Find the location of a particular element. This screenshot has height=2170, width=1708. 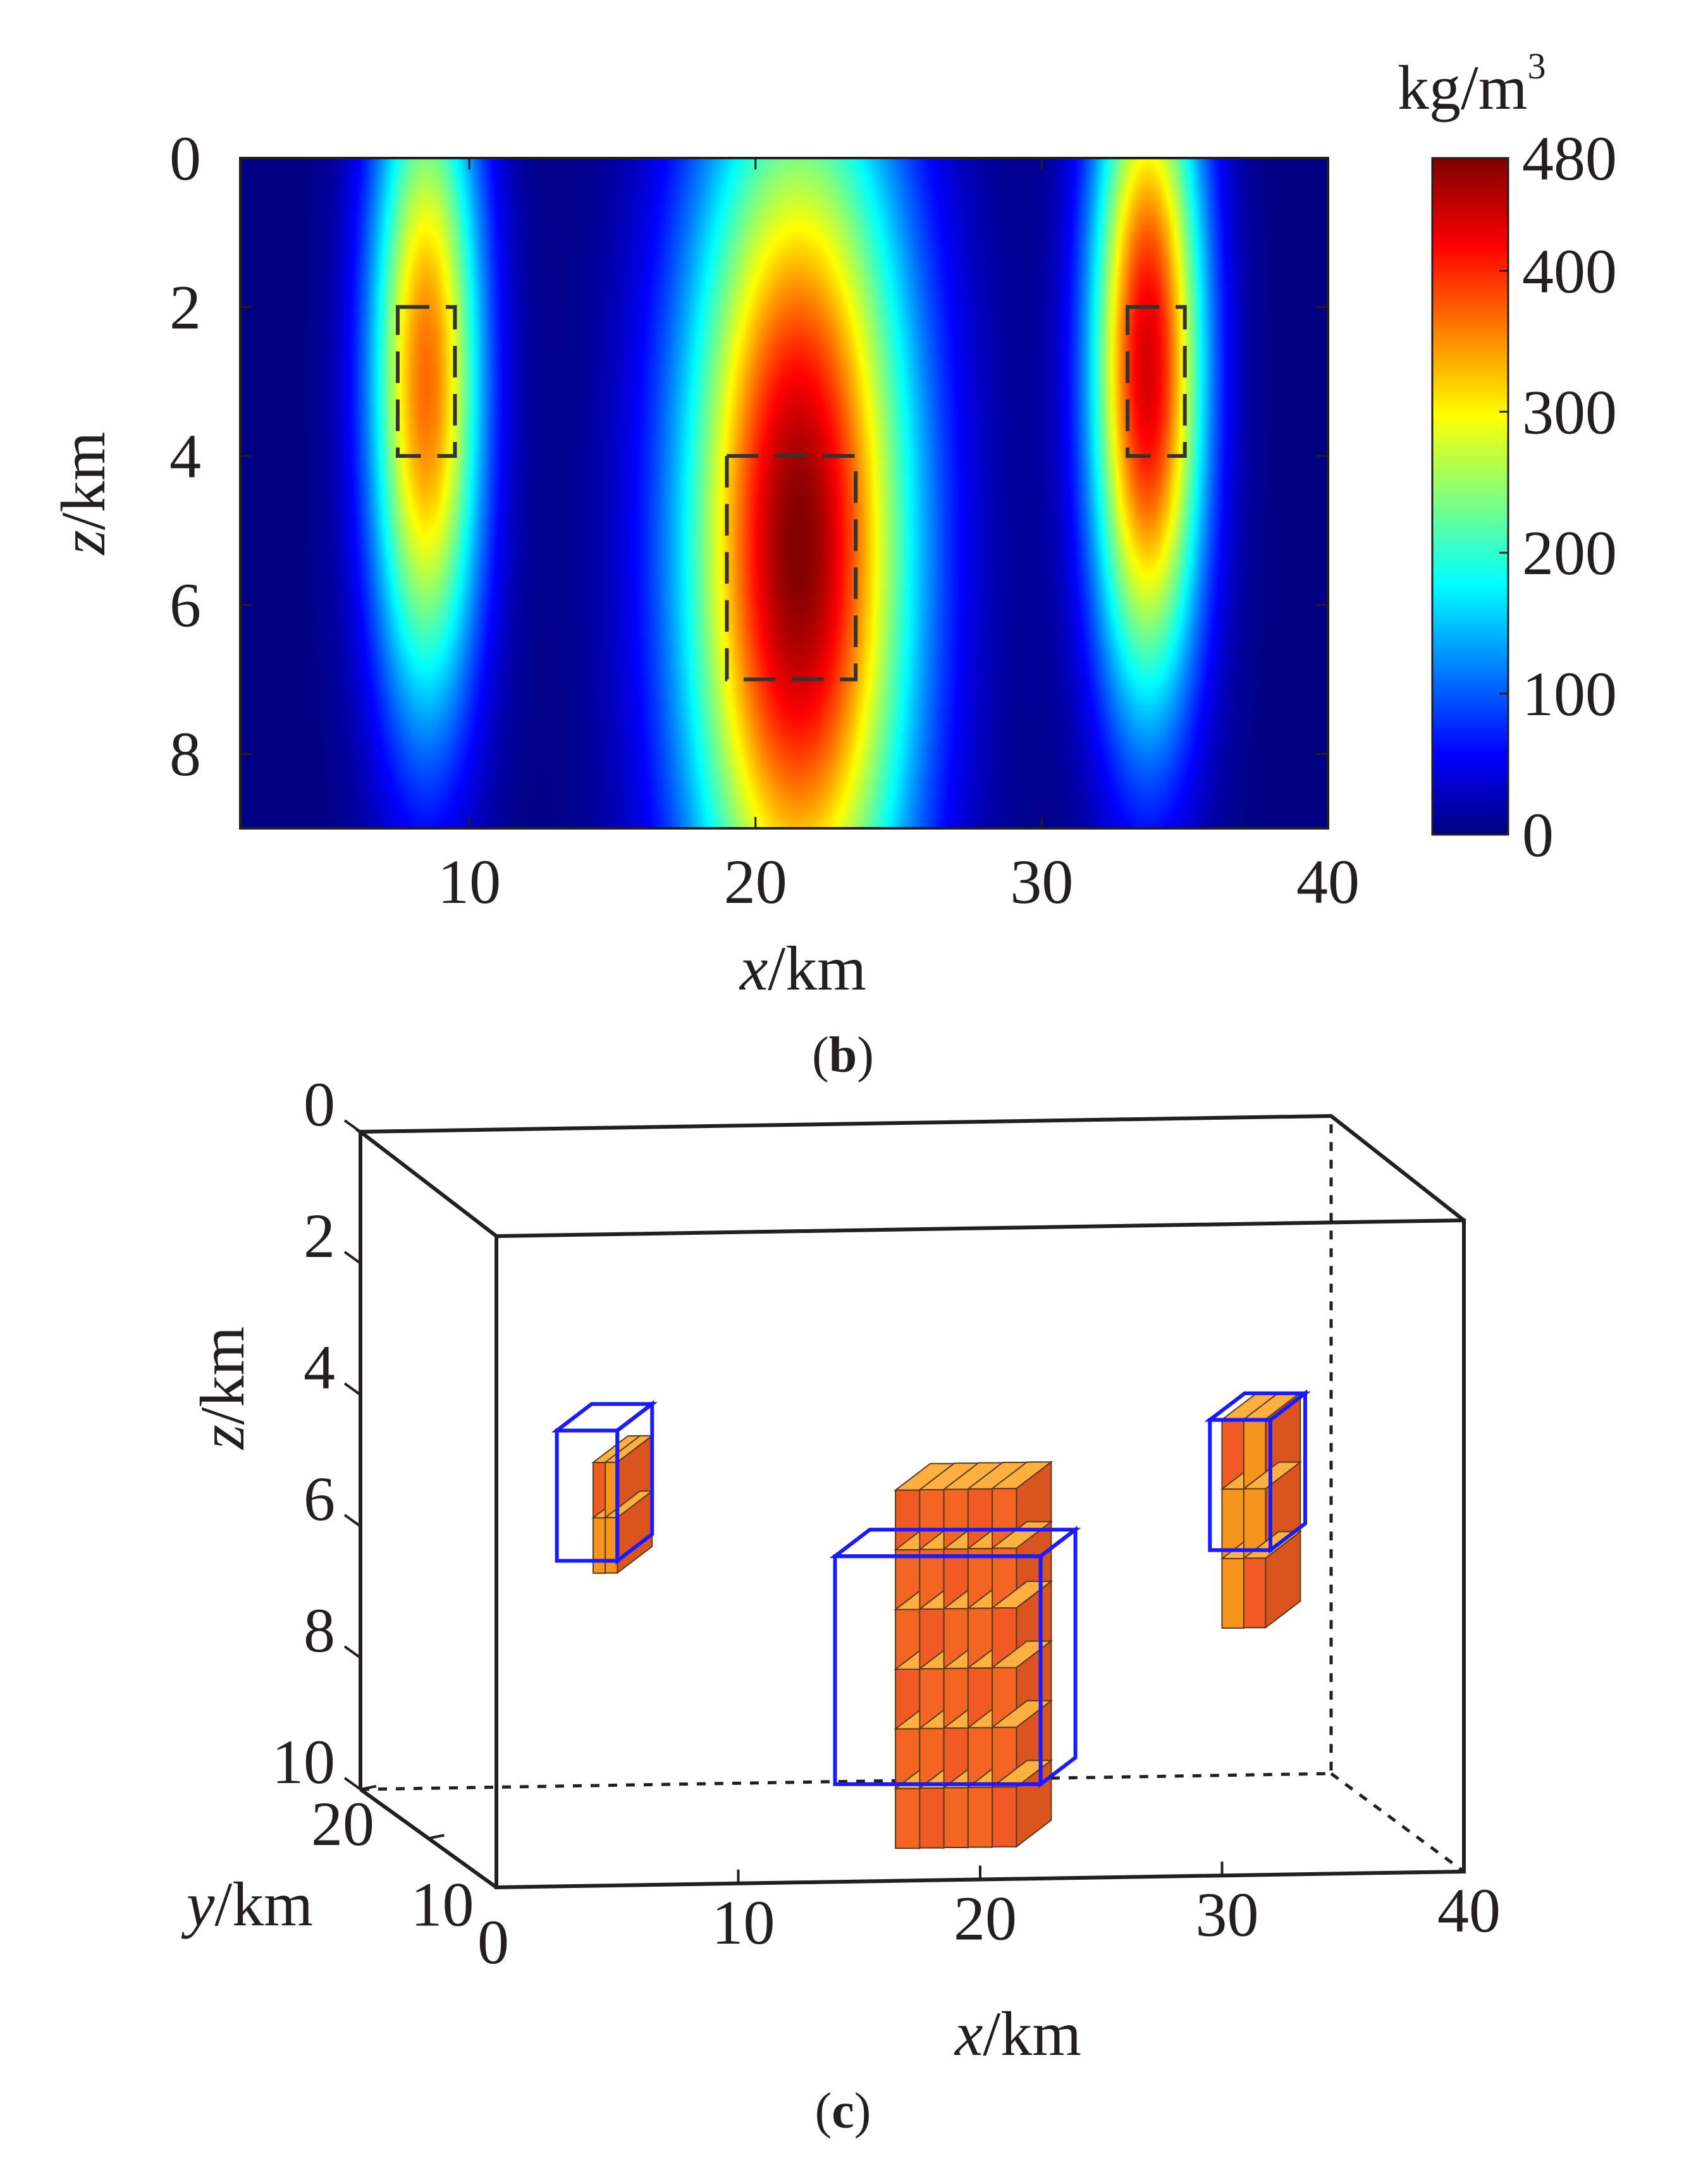

x-axis-label-3d: x/km is located at coordinates (1017, 2034).